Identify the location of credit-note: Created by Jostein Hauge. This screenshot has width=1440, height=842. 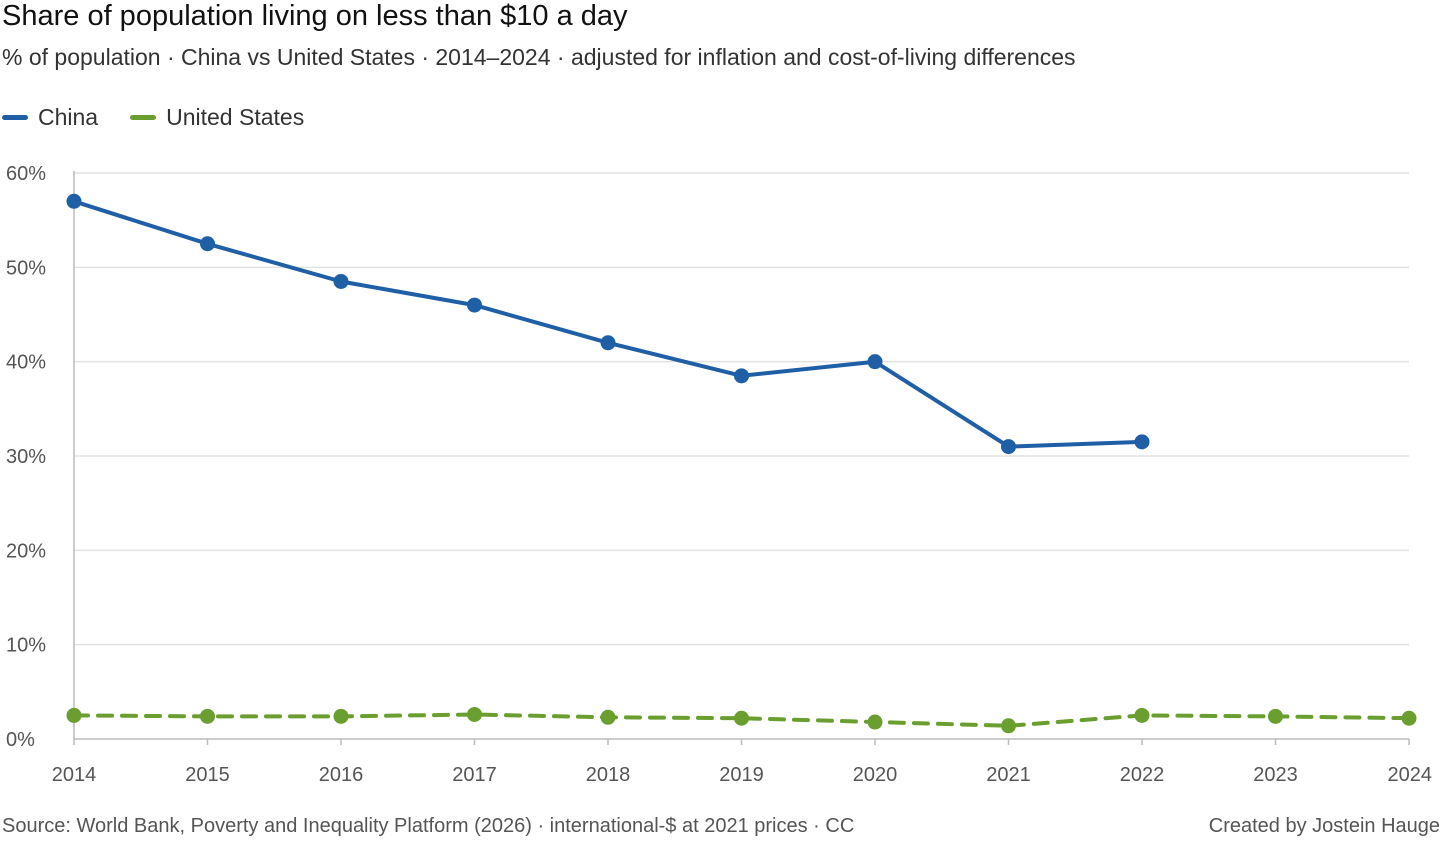
(1324, 826).